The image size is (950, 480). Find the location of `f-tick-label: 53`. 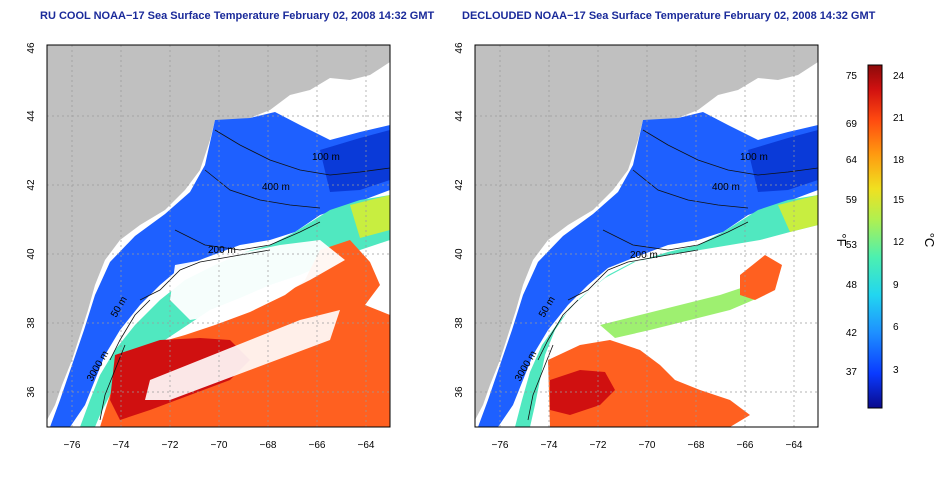

f-tick-label: 53 is located at coordinates (852, 245).